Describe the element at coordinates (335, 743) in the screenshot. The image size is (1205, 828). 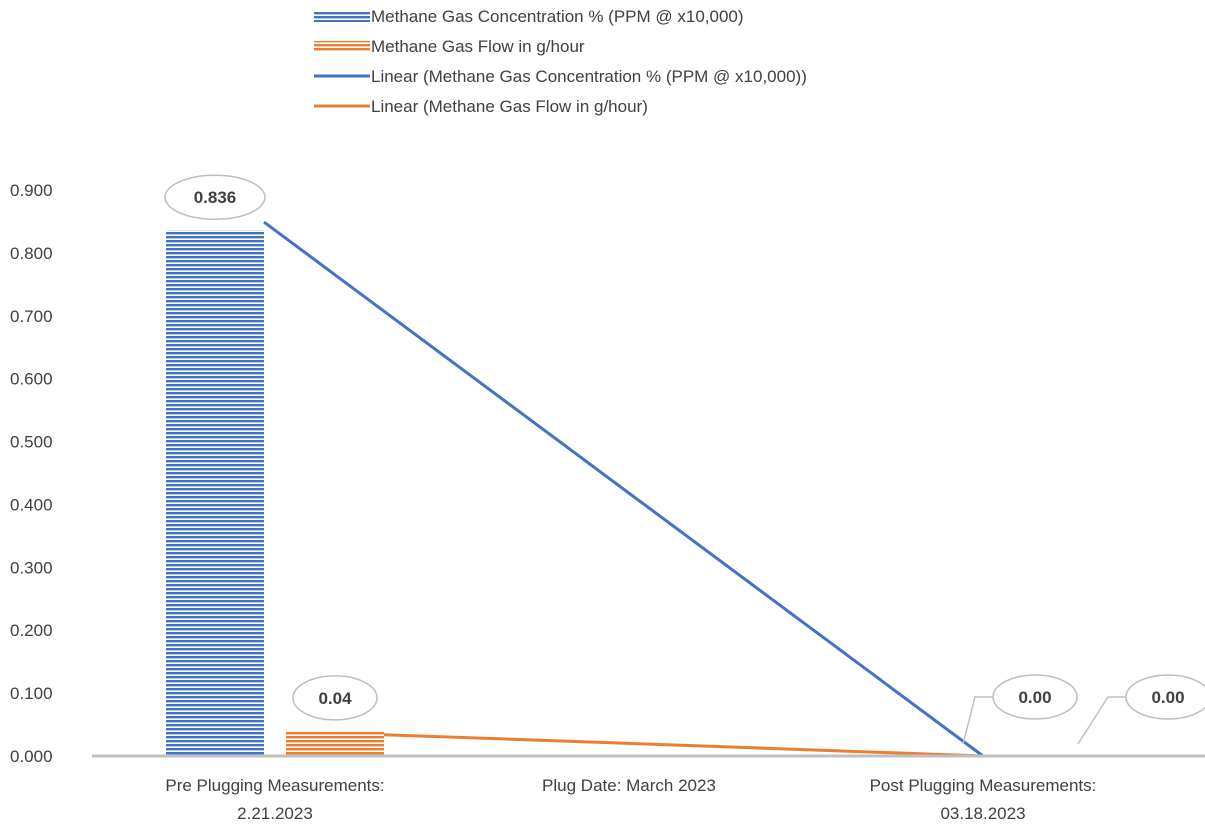
I see `bar-flow` at that location.